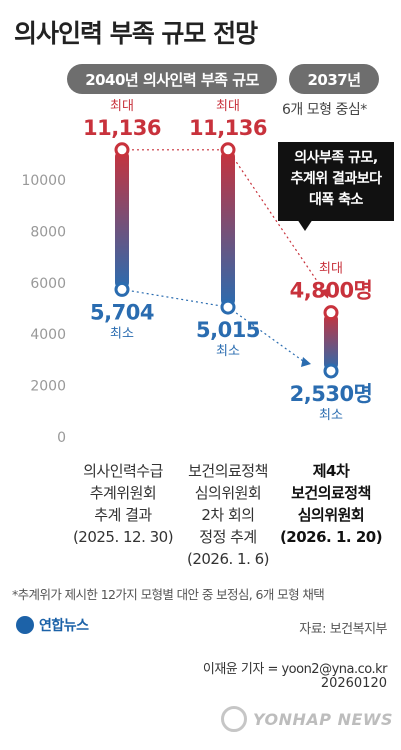 The width and height of the screenshot is (401, 750). Describe the element at coordinates (228, 515) in the screenshot. I see `column-label-line: 2차 회의` at that location.